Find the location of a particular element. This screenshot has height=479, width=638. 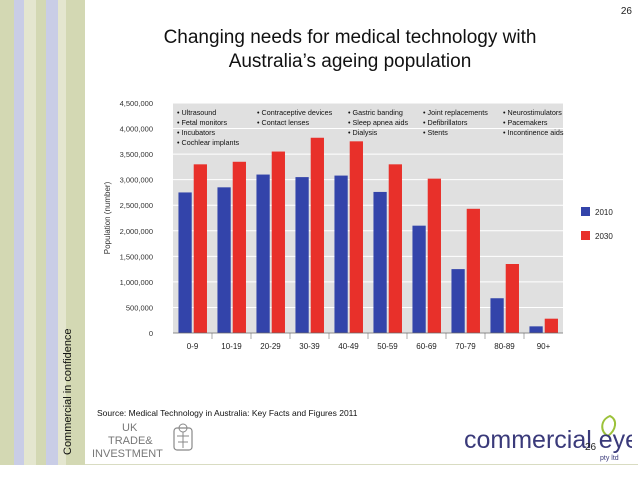

y-tick-label: 3,000,000 is located at coordinates (136, 180).